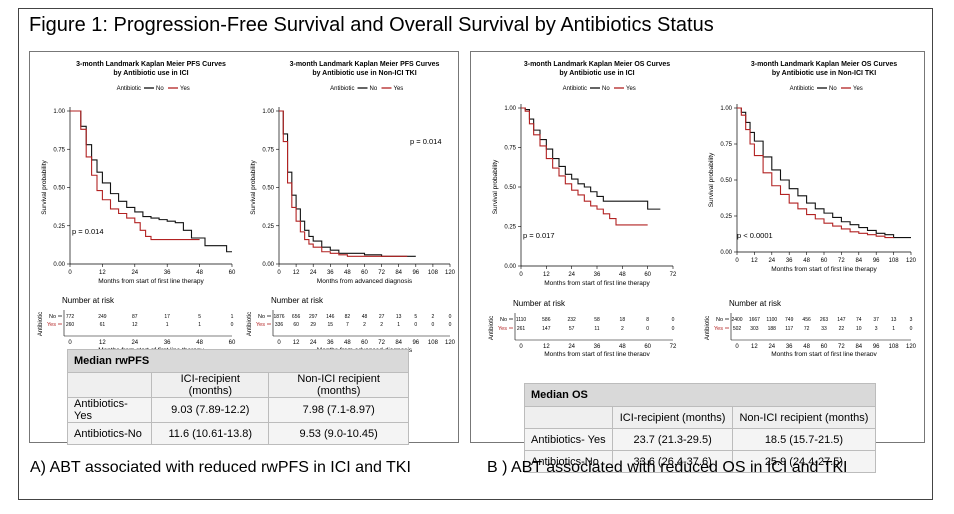 The width and height of the screenshot is (954, 514). What do you see at coordinates (331, 325) in the screenshot?
I see `risk-count-yes: 15` at bounding box center [331, 325].